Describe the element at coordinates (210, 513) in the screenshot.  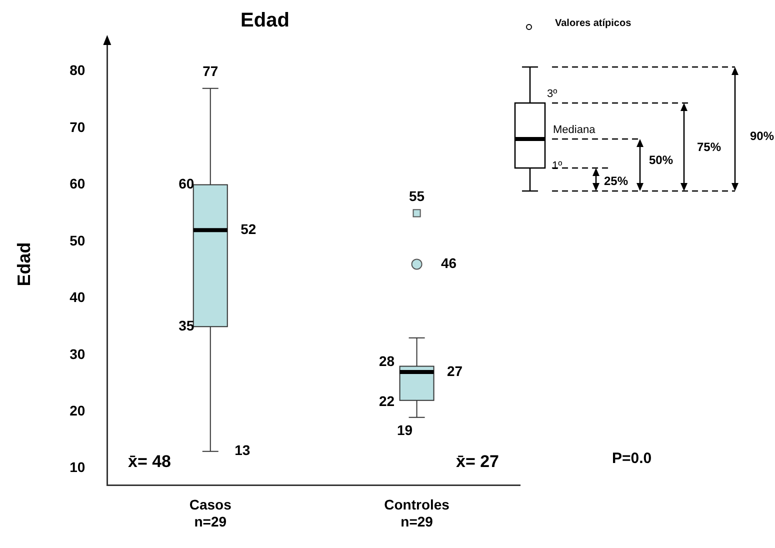
I see `x-tick-label: Casos n=29` at that location.